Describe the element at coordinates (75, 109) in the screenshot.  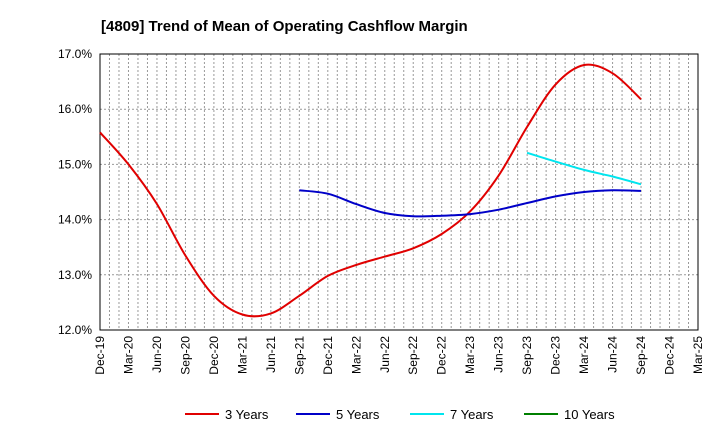
I see `y-tick-label: 16.0%` at that location.